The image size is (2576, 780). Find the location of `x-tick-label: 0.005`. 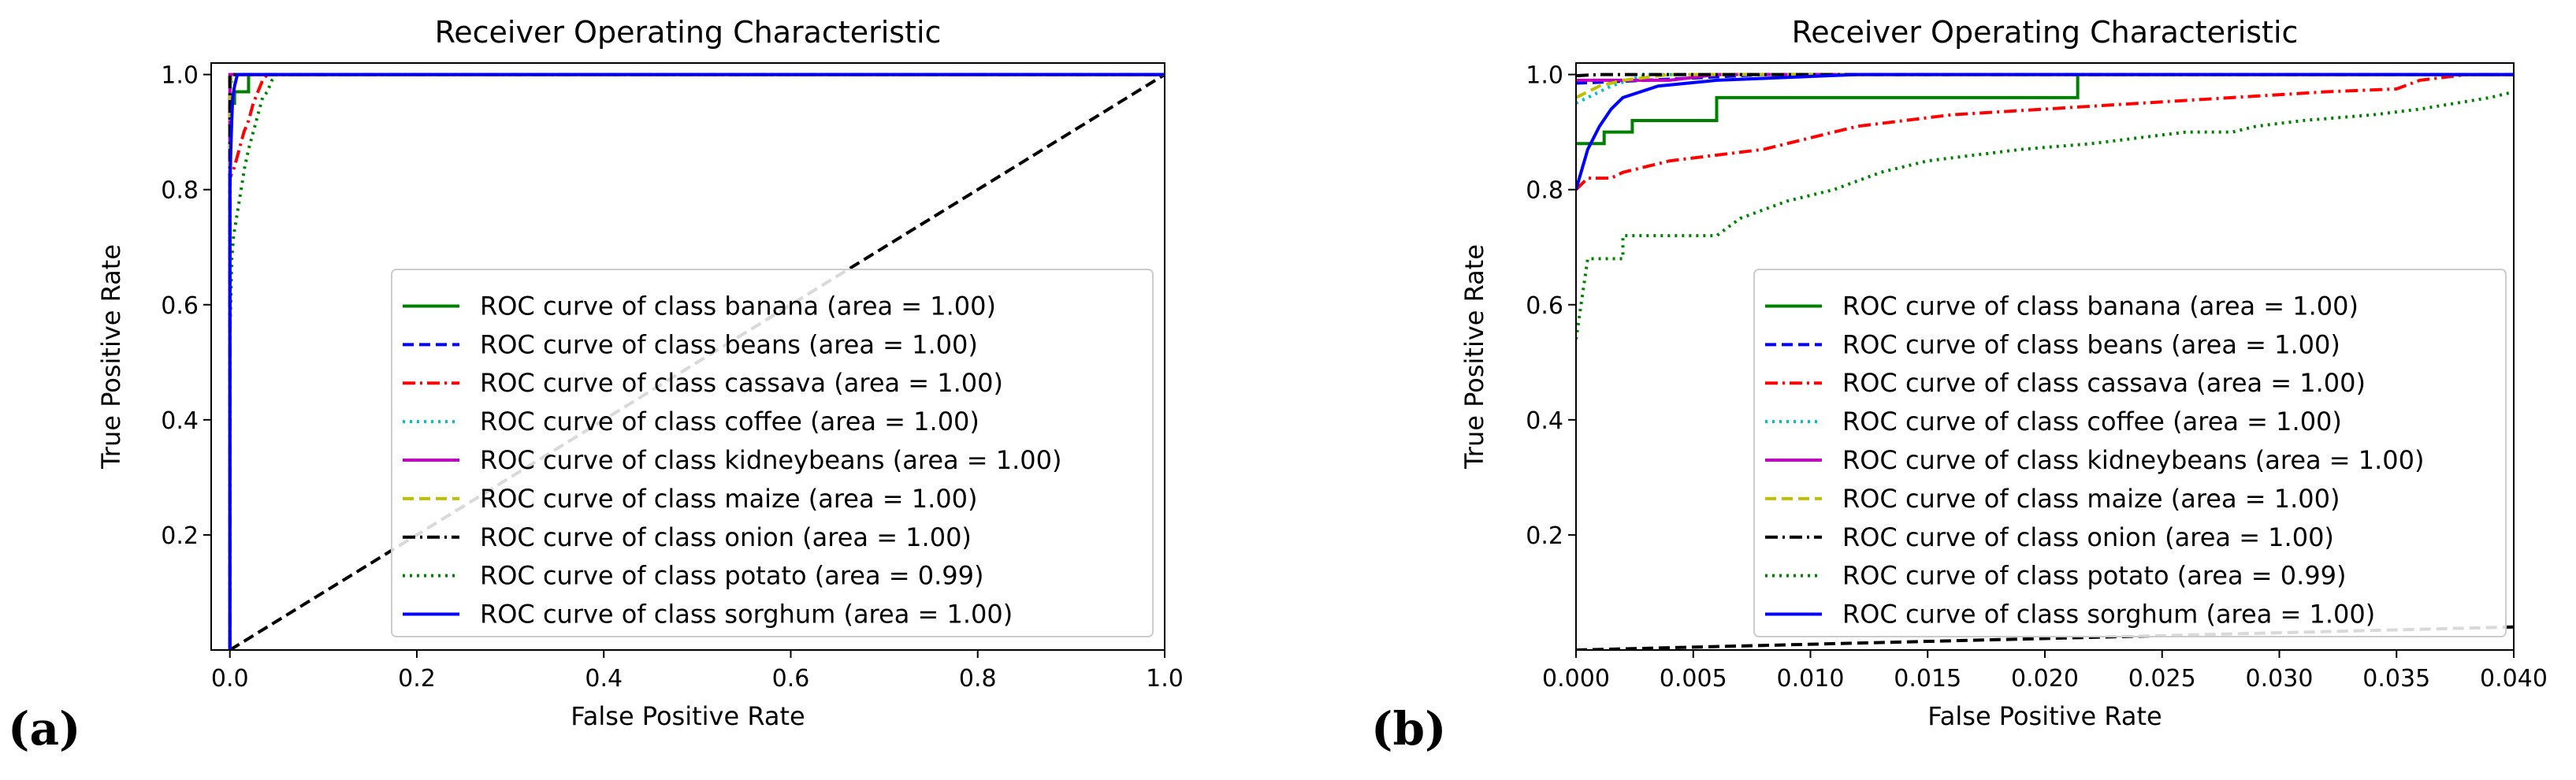

x-tick-label: 0.005 is located at coordinates (1693, 679).